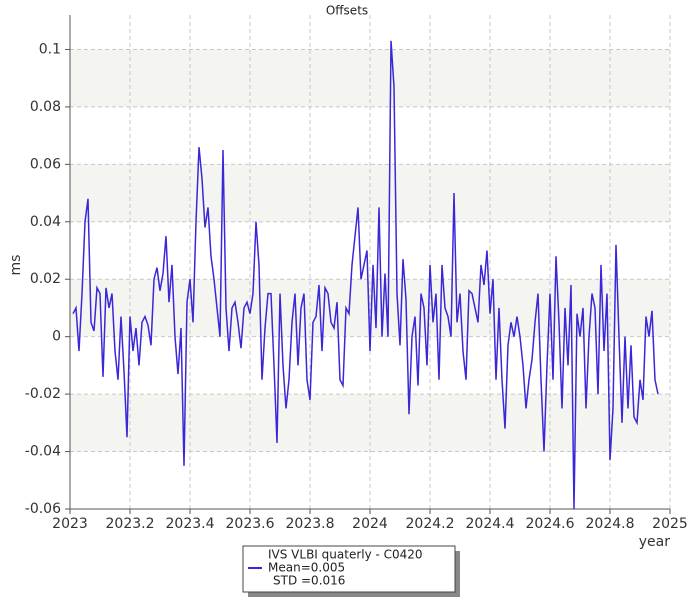 Image resolution: width=700 pixels, height=600 pixels. Describe the element at coordinates (16, 265) in the screenshot. I see `y-axis-label: ms` at that location.